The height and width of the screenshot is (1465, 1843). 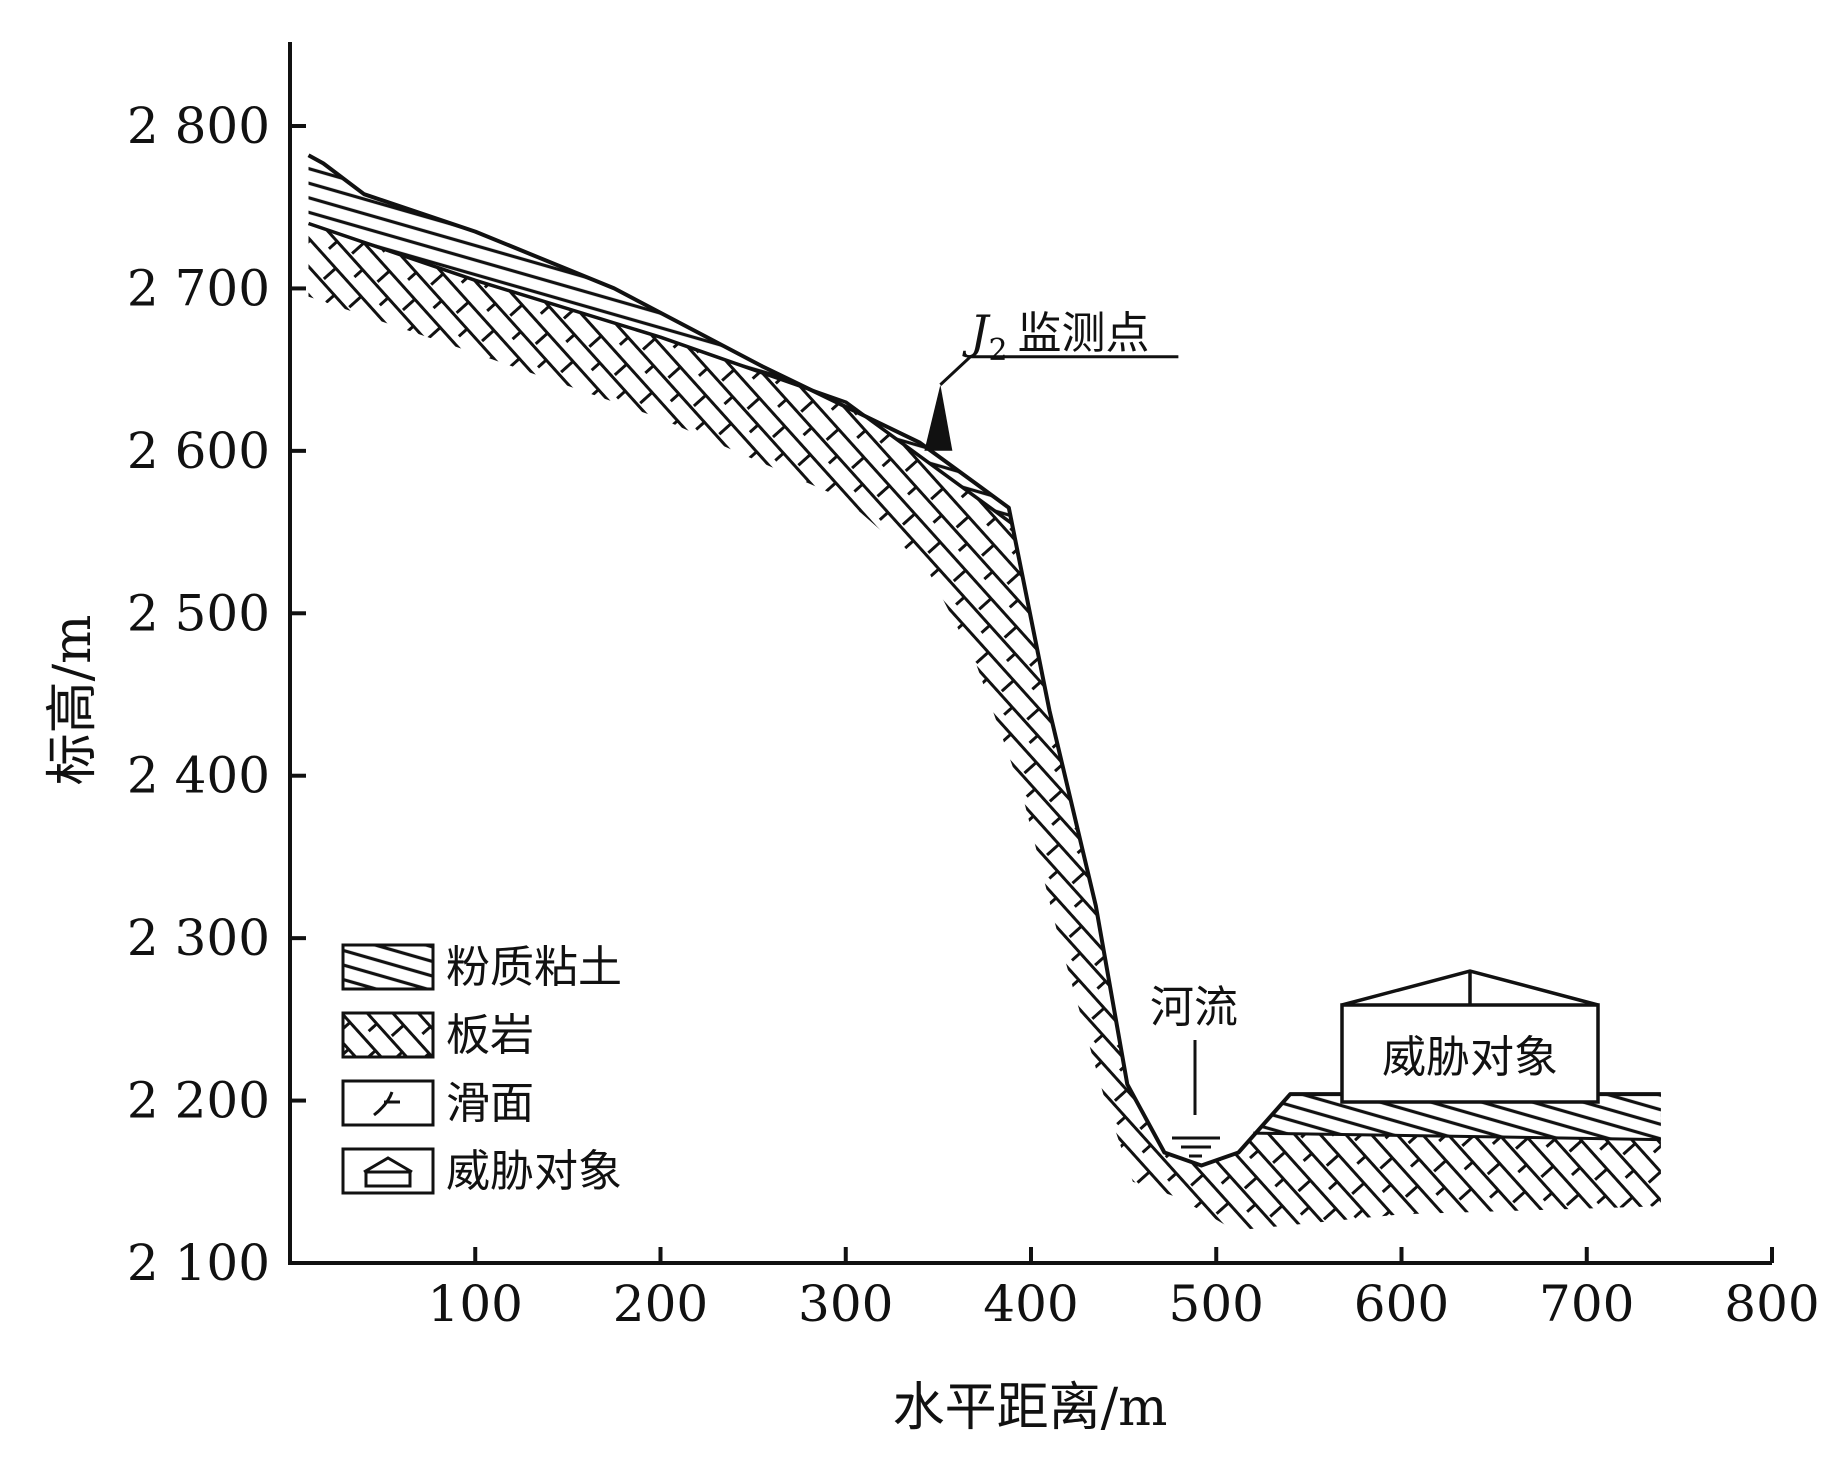 What do you see at coordinates (534, 967) in the screenshot?
I see `legend-label-silty-clay: 粉质粘土` at bounding box center [534, 967].